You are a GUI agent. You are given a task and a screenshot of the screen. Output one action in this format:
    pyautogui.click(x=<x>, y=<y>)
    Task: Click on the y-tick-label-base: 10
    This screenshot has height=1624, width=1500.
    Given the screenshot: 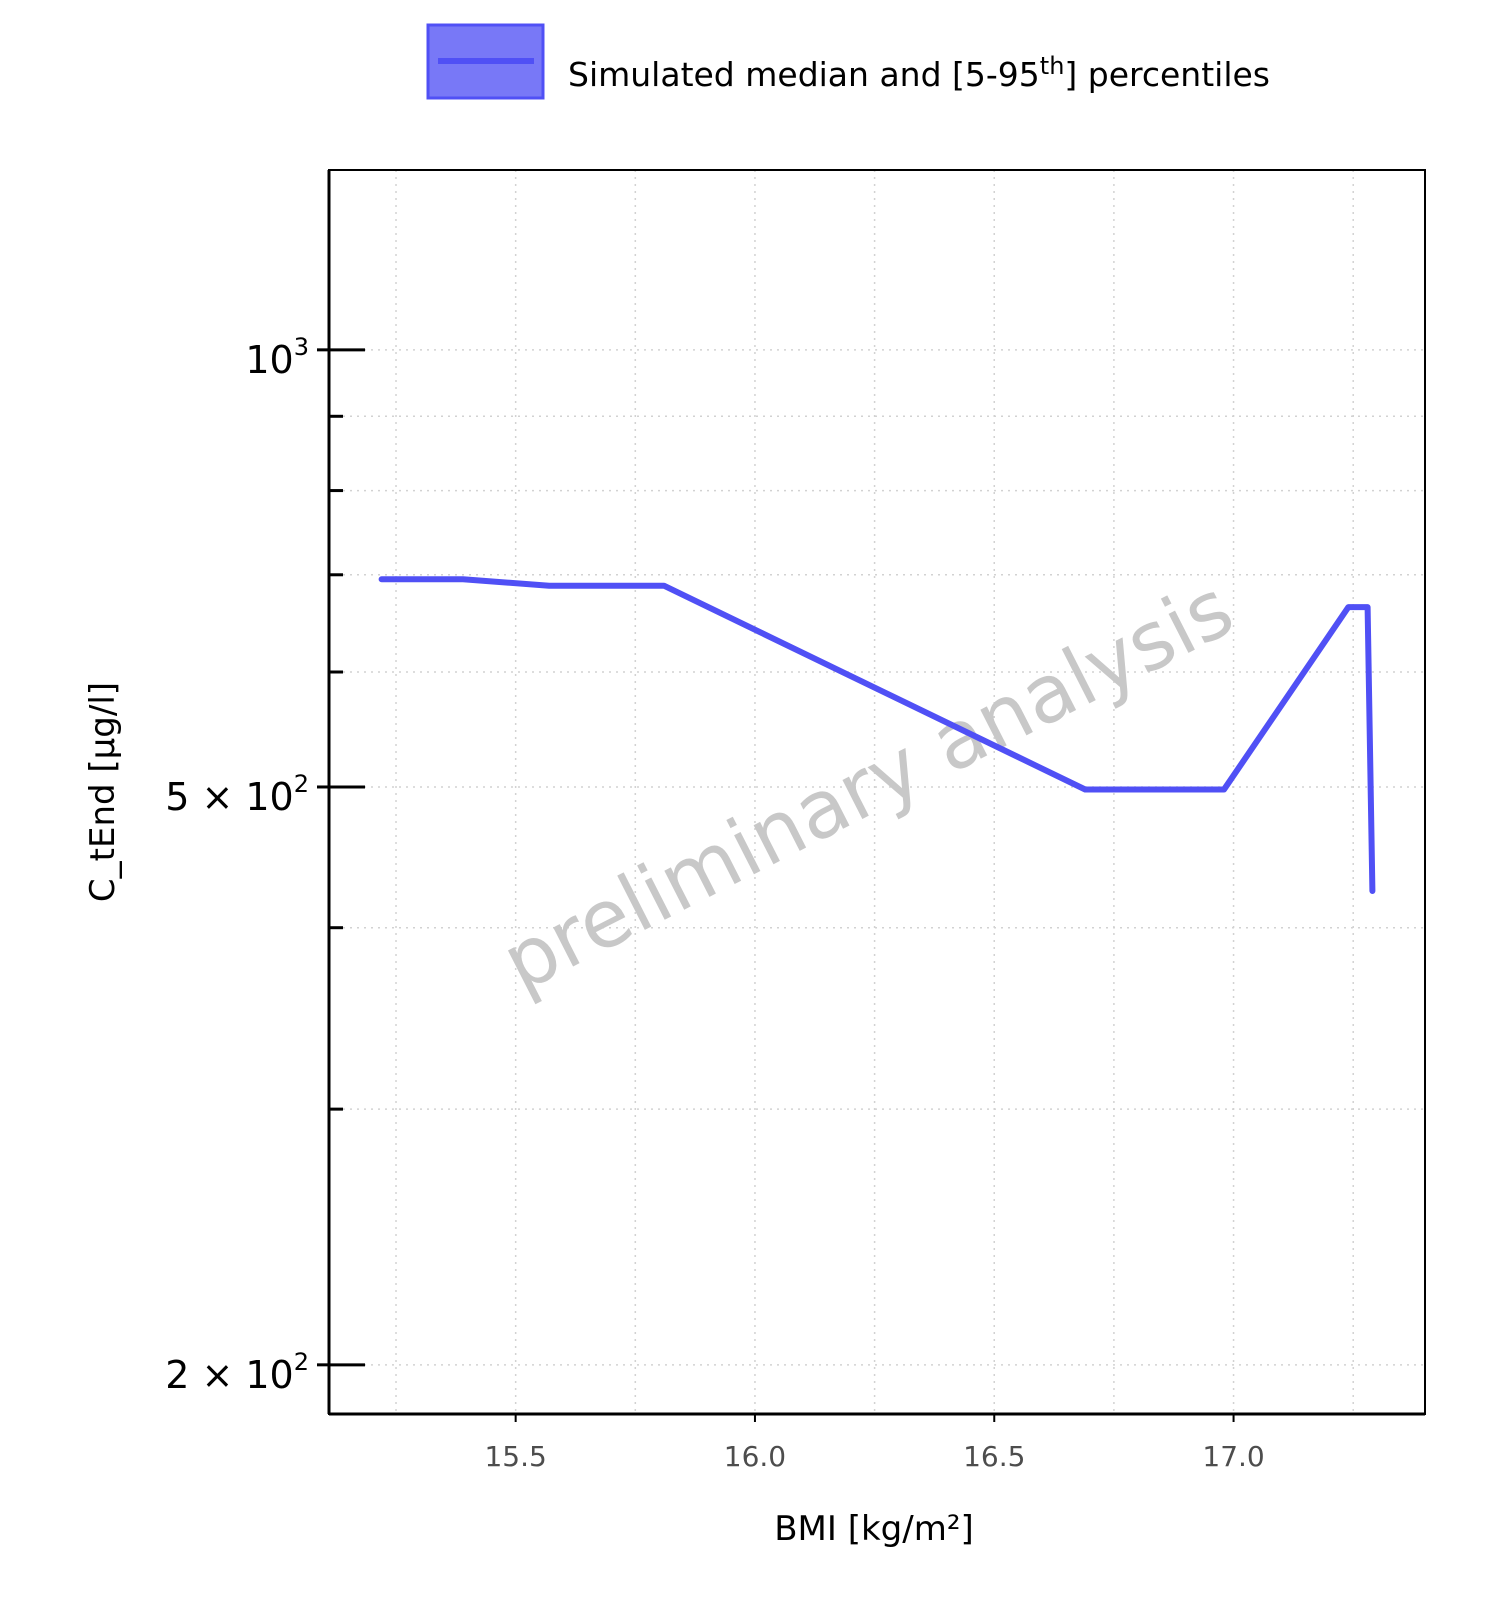 What is the action you would take?
    pyautogui.click(x=269, y=360)
    